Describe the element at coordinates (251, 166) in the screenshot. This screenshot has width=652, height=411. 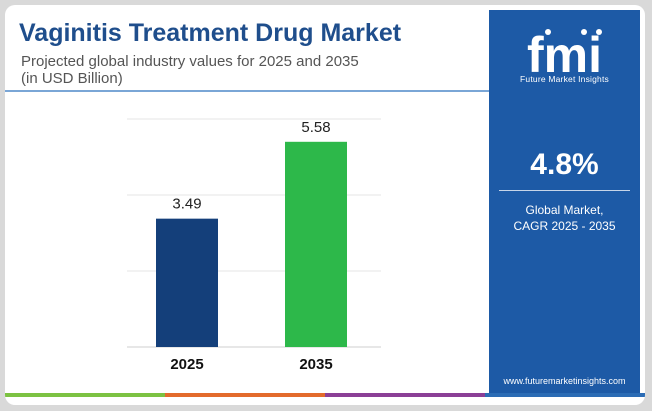
I see `data-labels: 3.49 5.58` at that location.